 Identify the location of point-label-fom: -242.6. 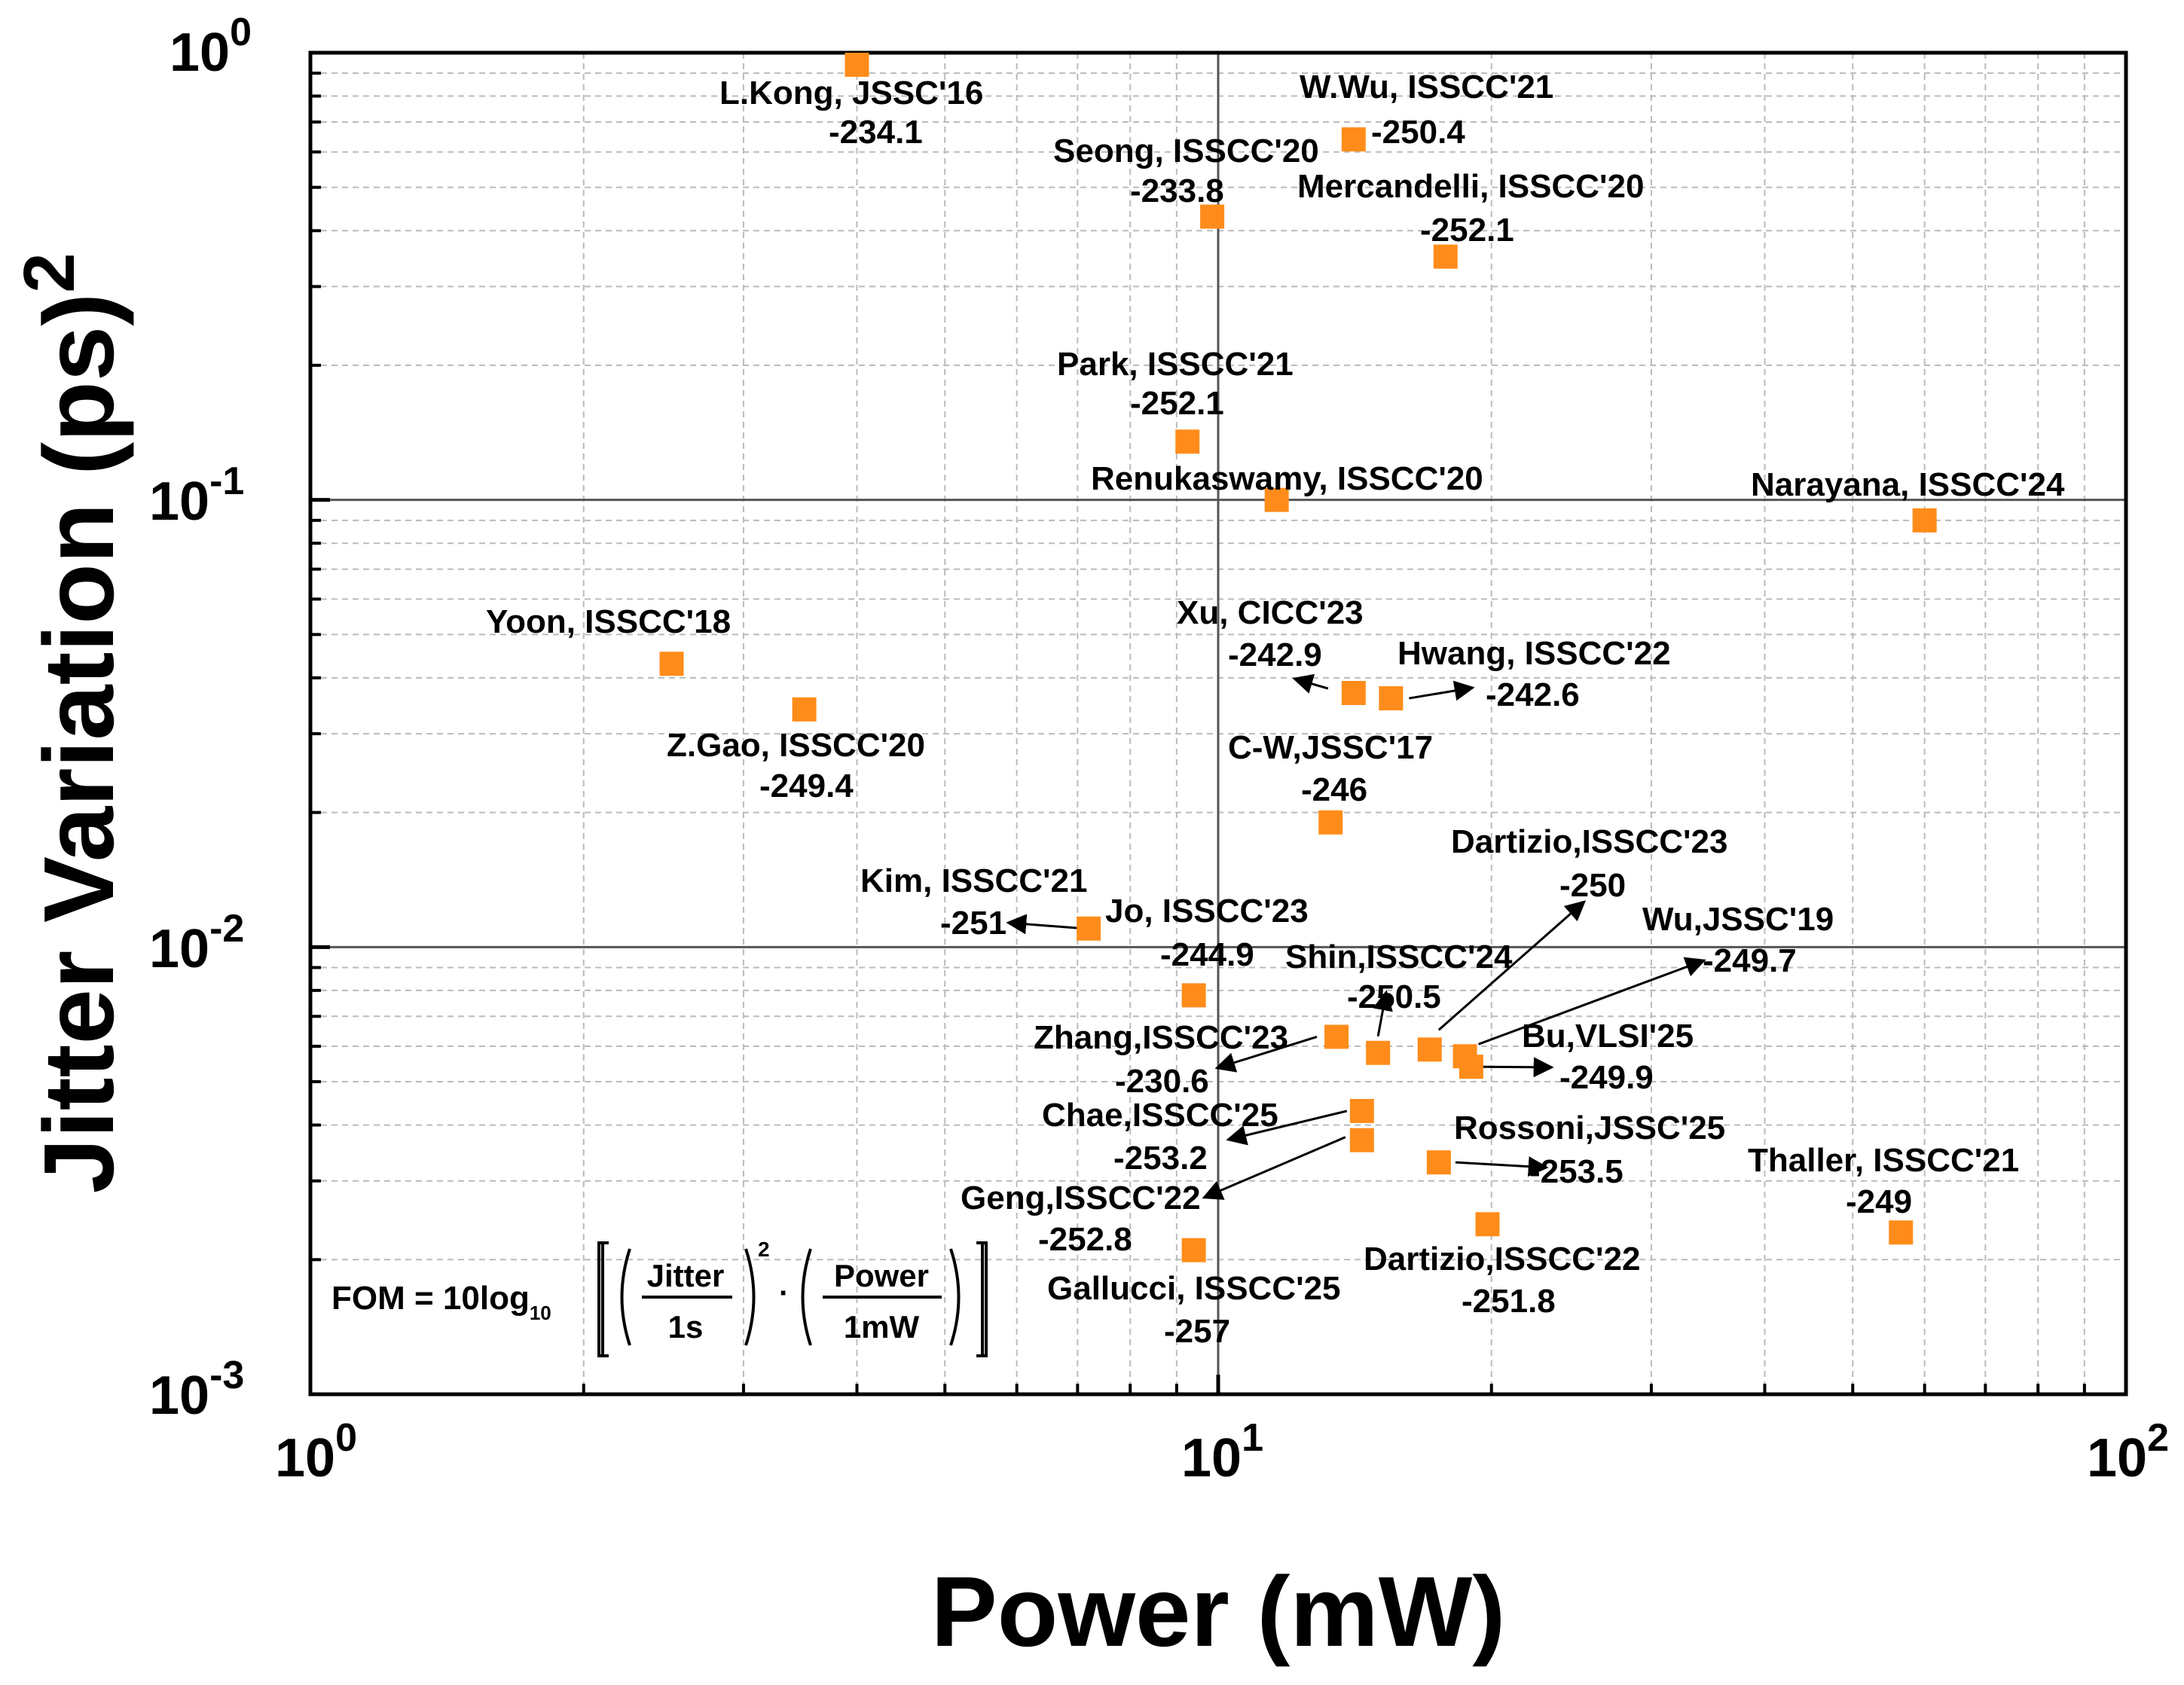
(1533, 695).